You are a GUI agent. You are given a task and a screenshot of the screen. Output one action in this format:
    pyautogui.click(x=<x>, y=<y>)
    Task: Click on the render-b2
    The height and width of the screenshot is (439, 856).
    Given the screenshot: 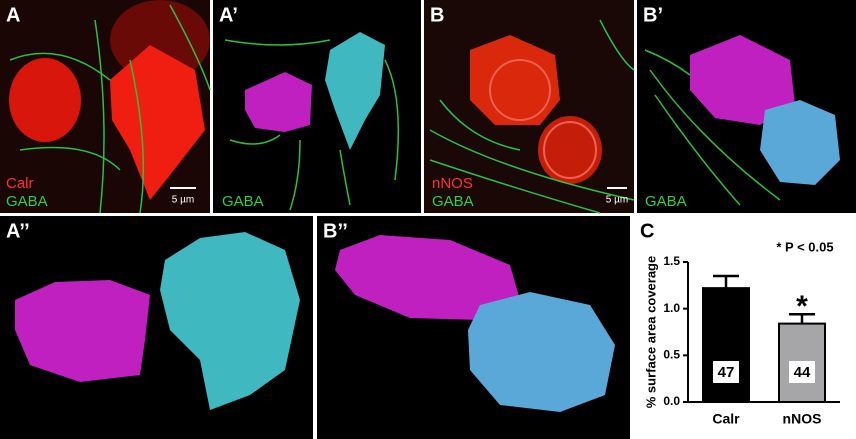 What is the action you would take?
    pyautogui.click(x=475, y=323)
    